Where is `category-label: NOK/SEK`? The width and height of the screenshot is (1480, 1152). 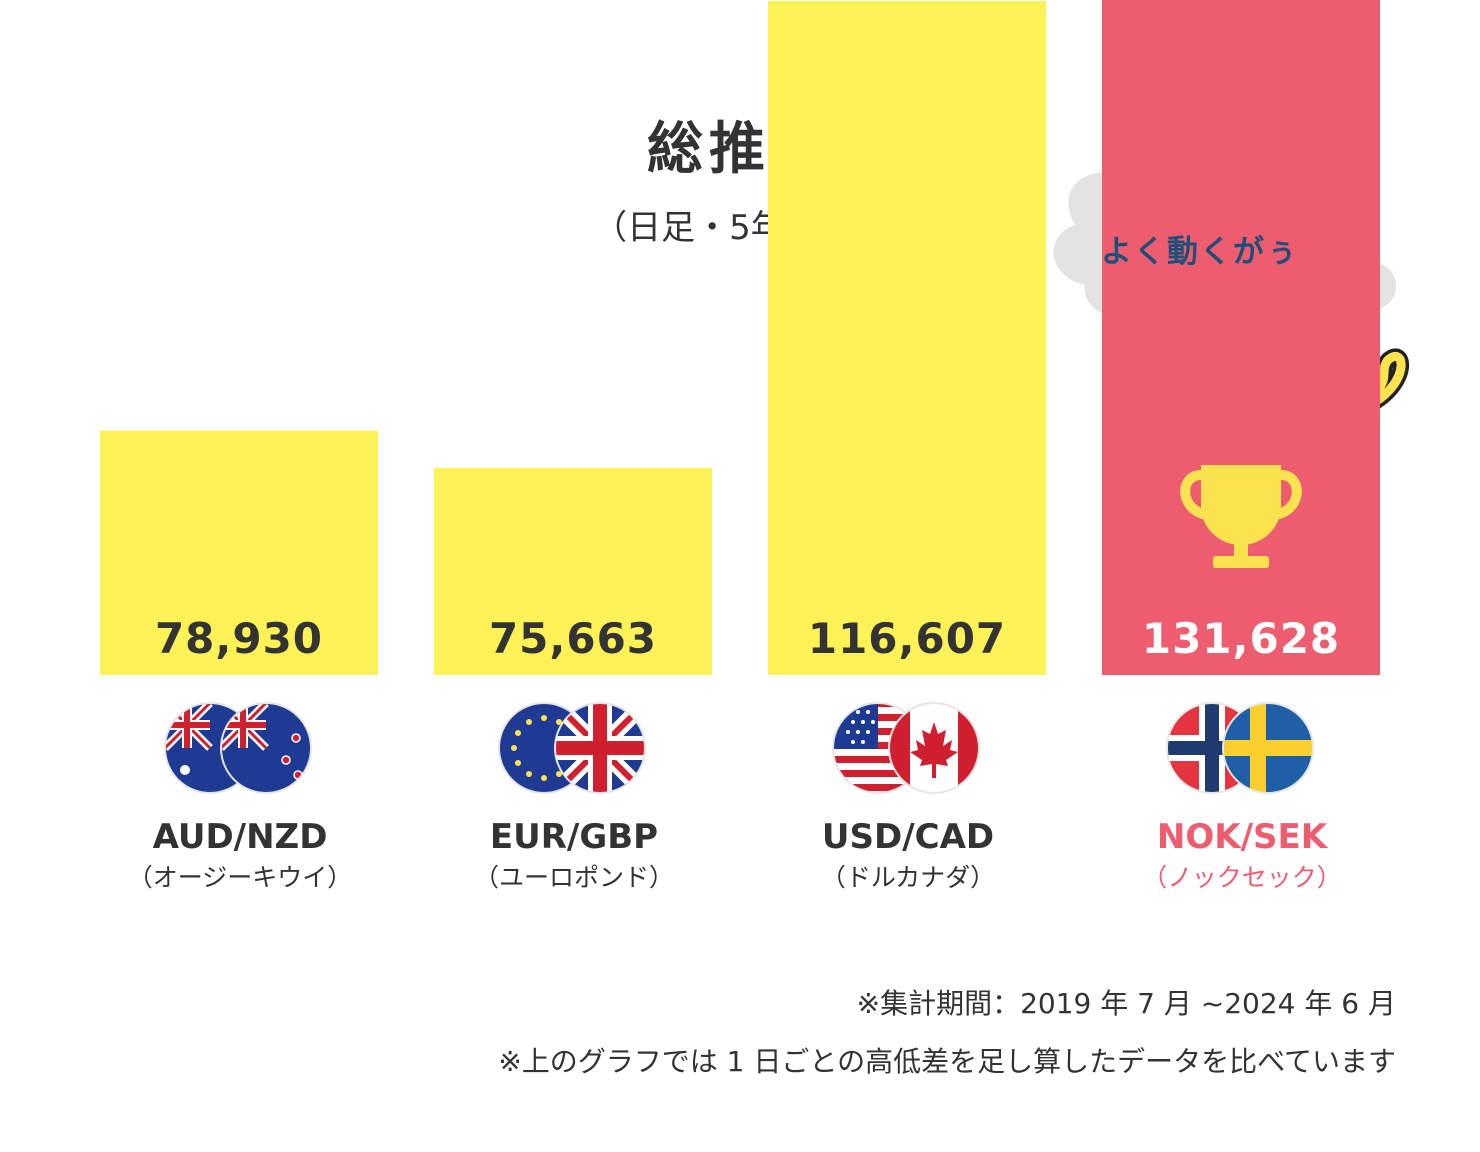
category-label: NOK/SEK is located at coordinates (1243, 837).